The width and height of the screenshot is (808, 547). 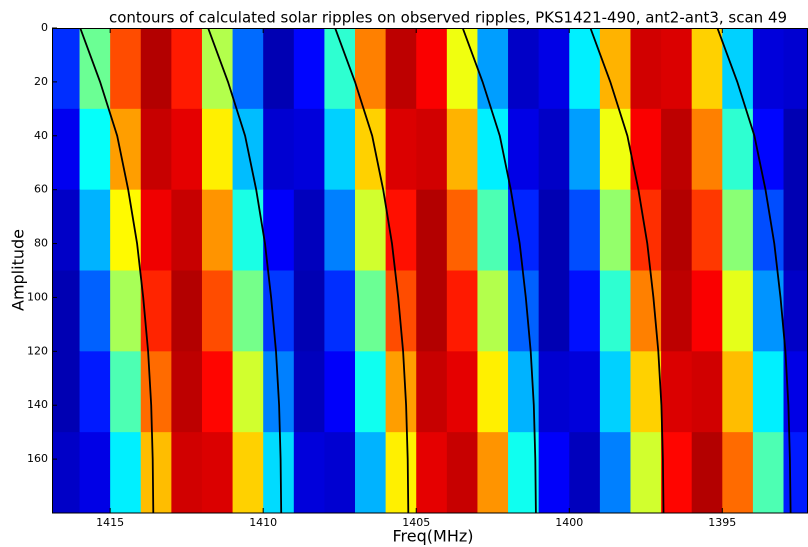 I want to click on y-tick-label: 140, so click(x=37, y=404).